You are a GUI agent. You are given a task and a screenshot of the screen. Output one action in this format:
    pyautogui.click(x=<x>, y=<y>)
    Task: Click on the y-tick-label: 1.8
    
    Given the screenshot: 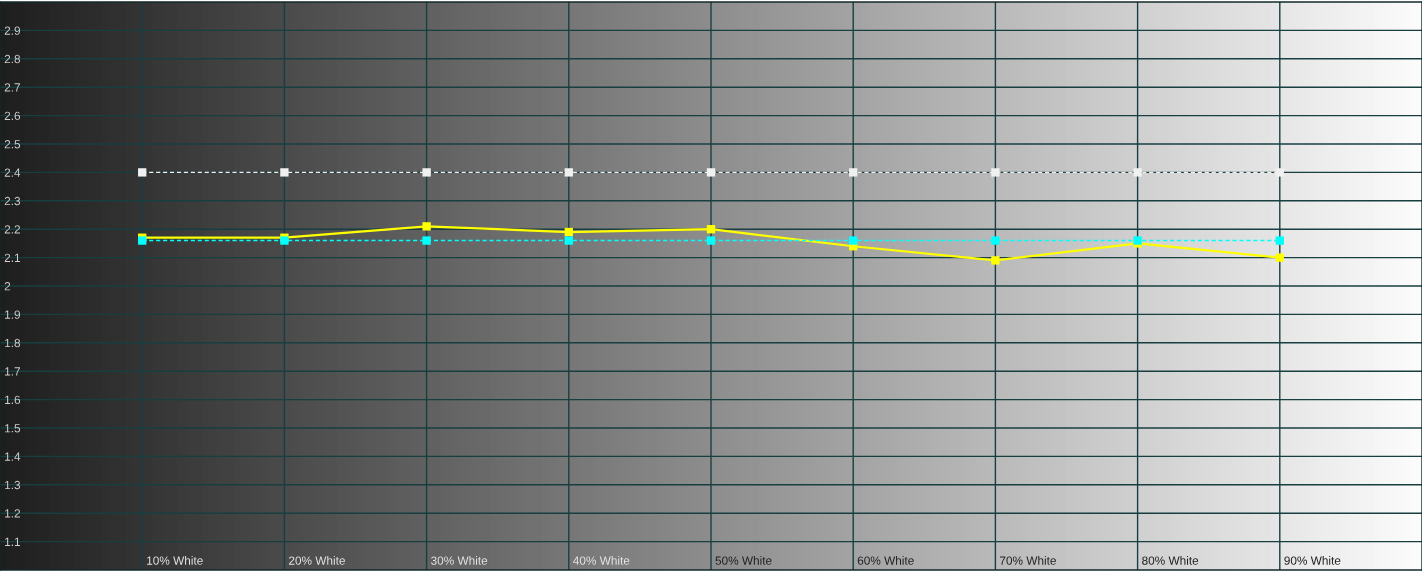 What is the action you would take?
    pyautogui.click(x=13, y=343)
    